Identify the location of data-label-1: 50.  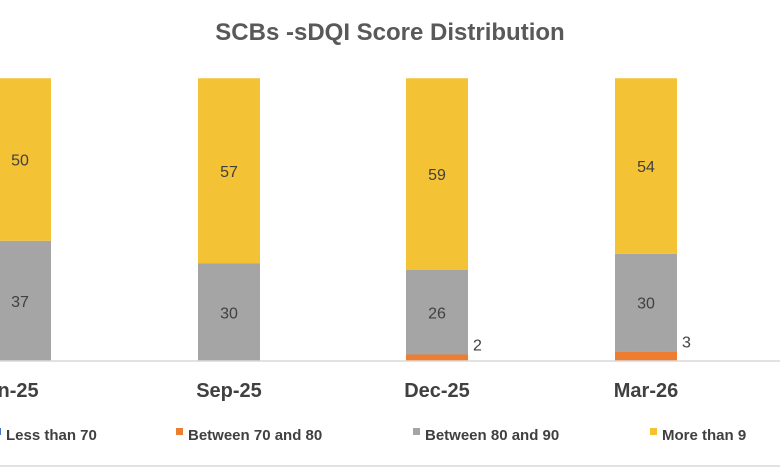
(20, 161).